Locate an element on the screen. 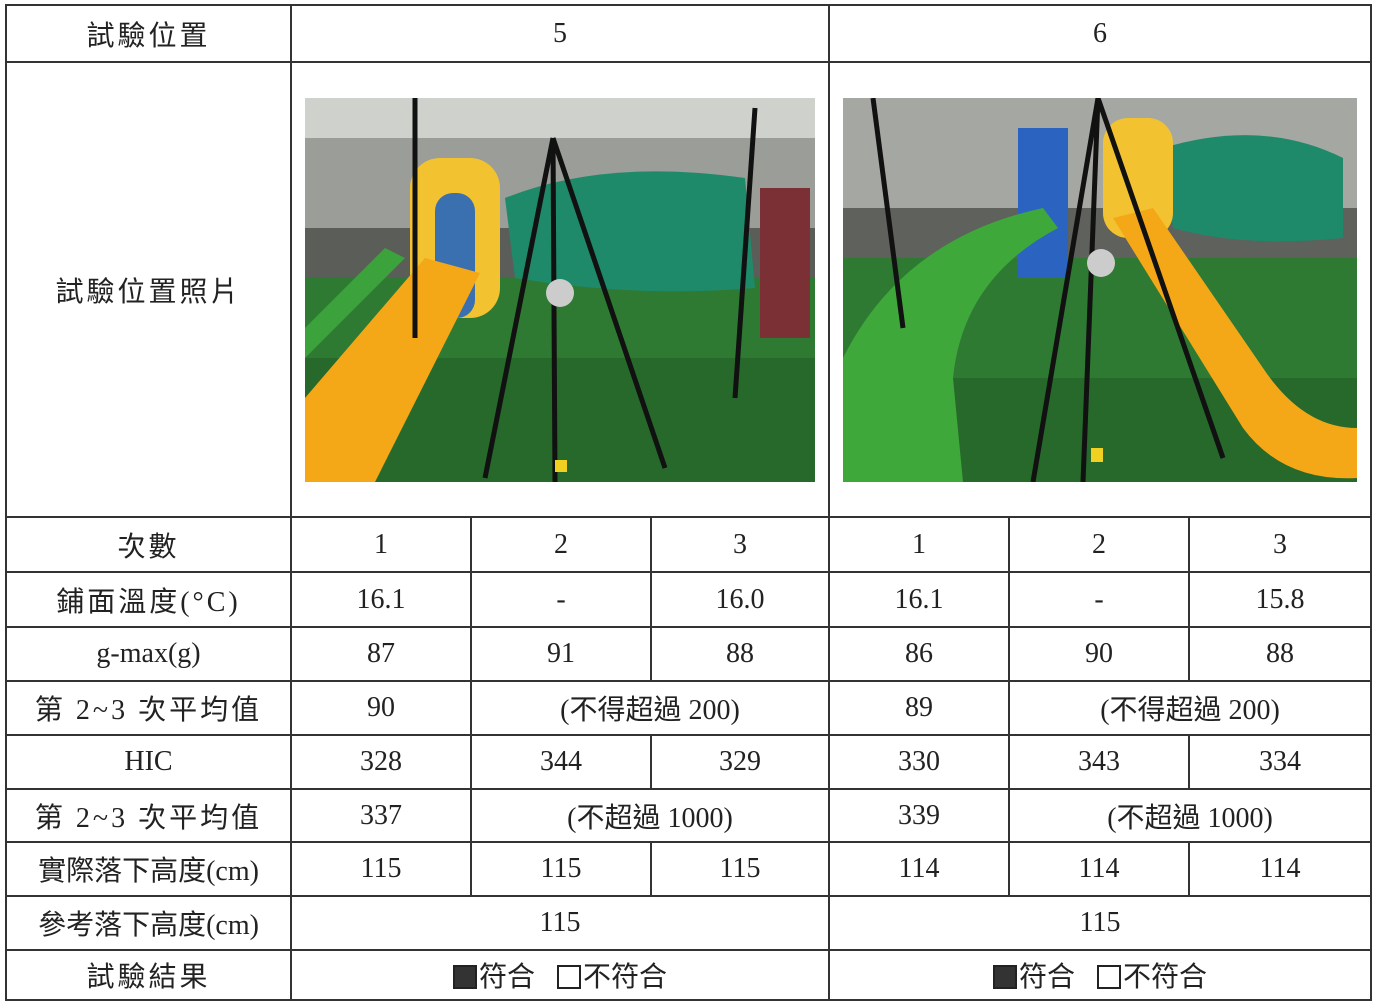 This screenshot has width=1374, height=1001. cell: 329 is located at coordinates (740, 762).